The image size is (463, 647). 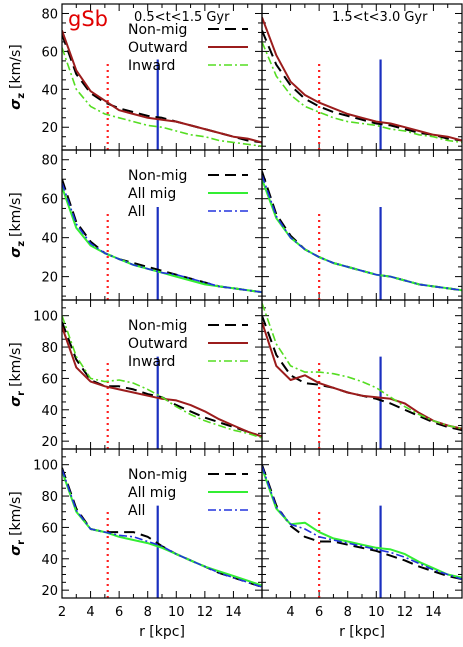 I want to click on panel-r4-c2, so click(x=362, y=523).